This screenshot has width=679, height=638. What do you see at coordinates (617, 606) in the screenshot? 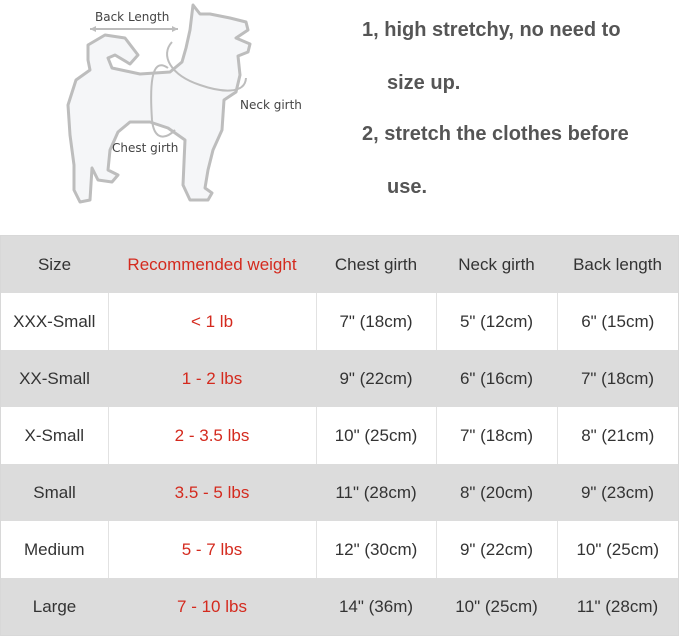
I see `cell-back-length: 11" (28cm)` at bounding box center [617, 606].